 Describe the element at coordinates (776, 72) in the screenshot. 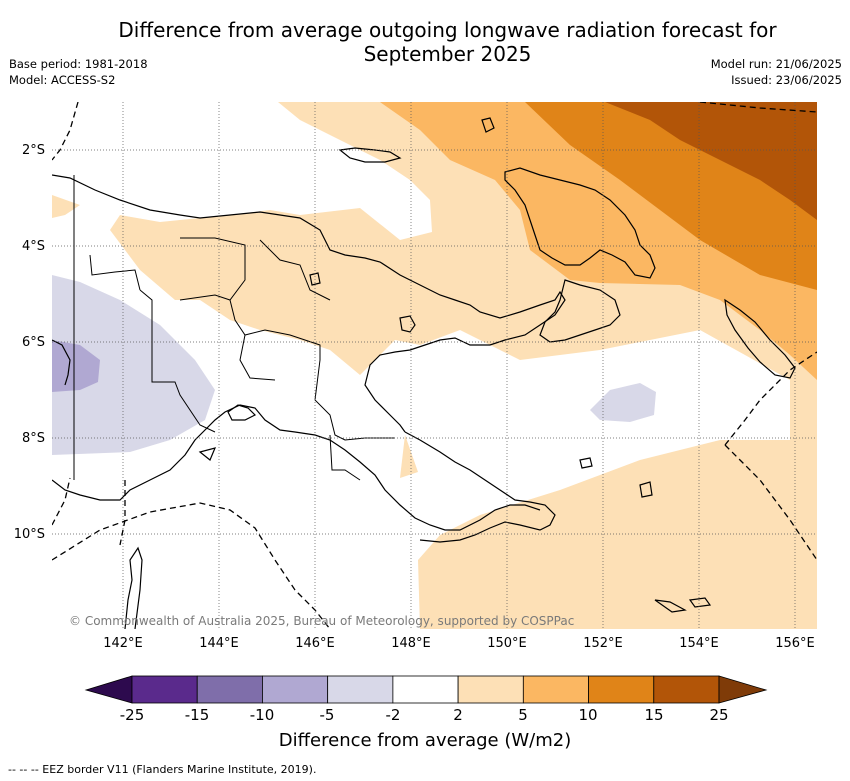

I see `meta-right: Model run: 21/06/2025 Issued: 23/06/2025` at that location.